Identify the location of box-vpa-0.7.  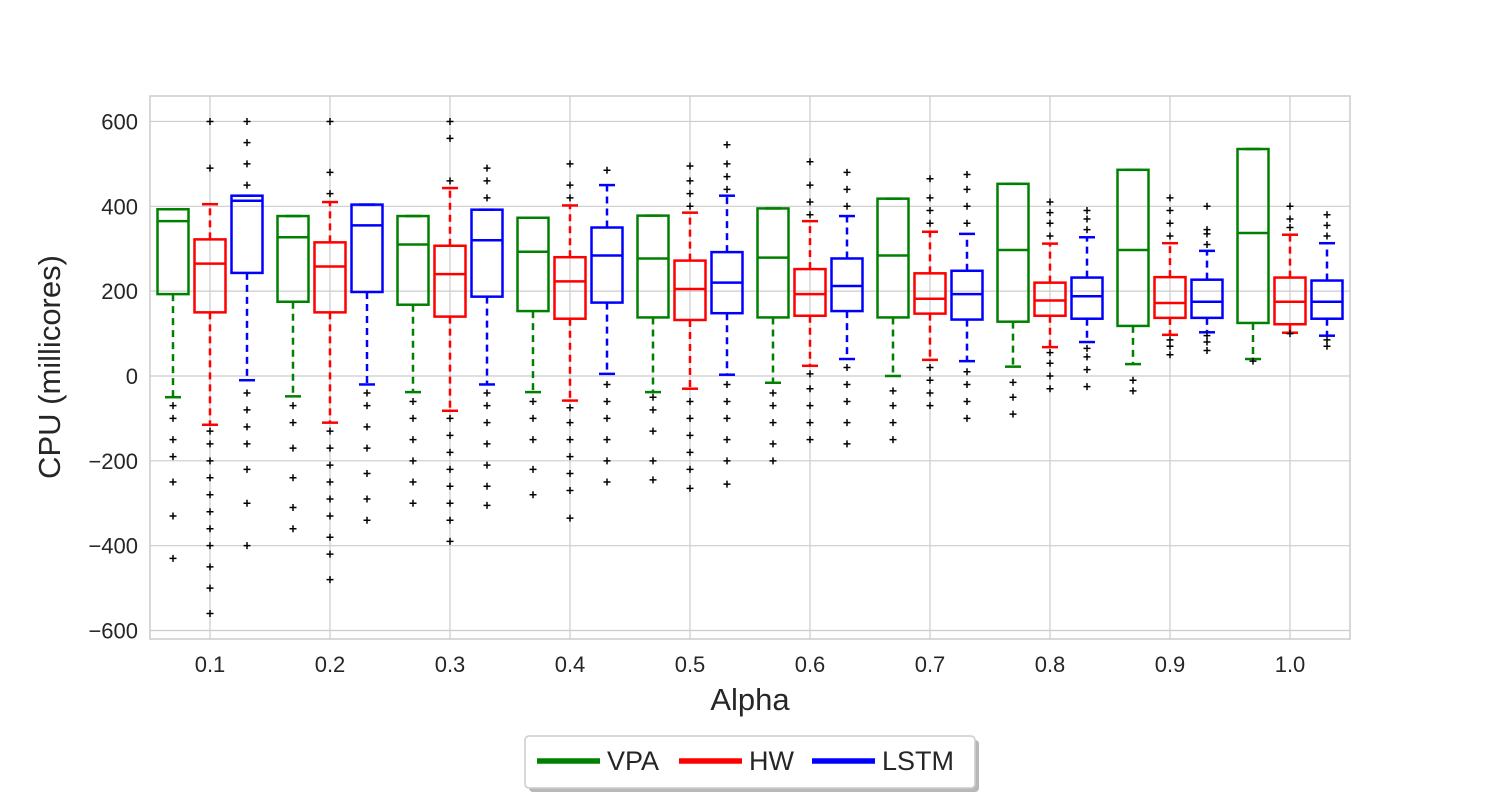
(893, 320).